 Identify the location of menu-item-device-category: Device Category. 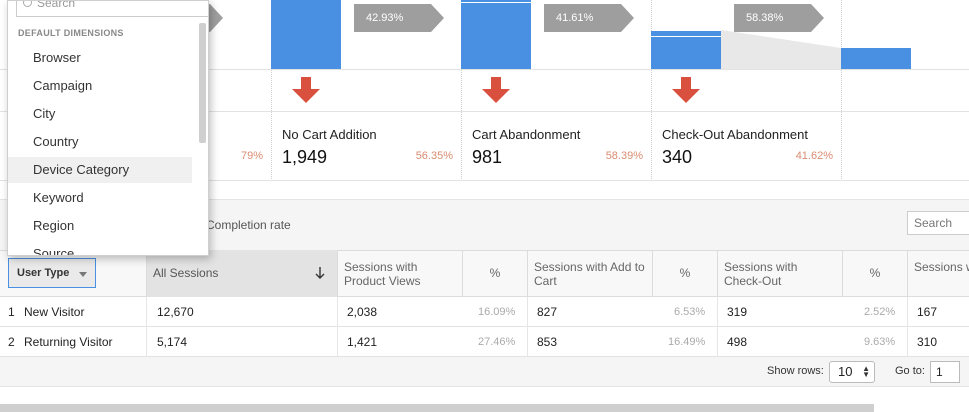
(100, 170).